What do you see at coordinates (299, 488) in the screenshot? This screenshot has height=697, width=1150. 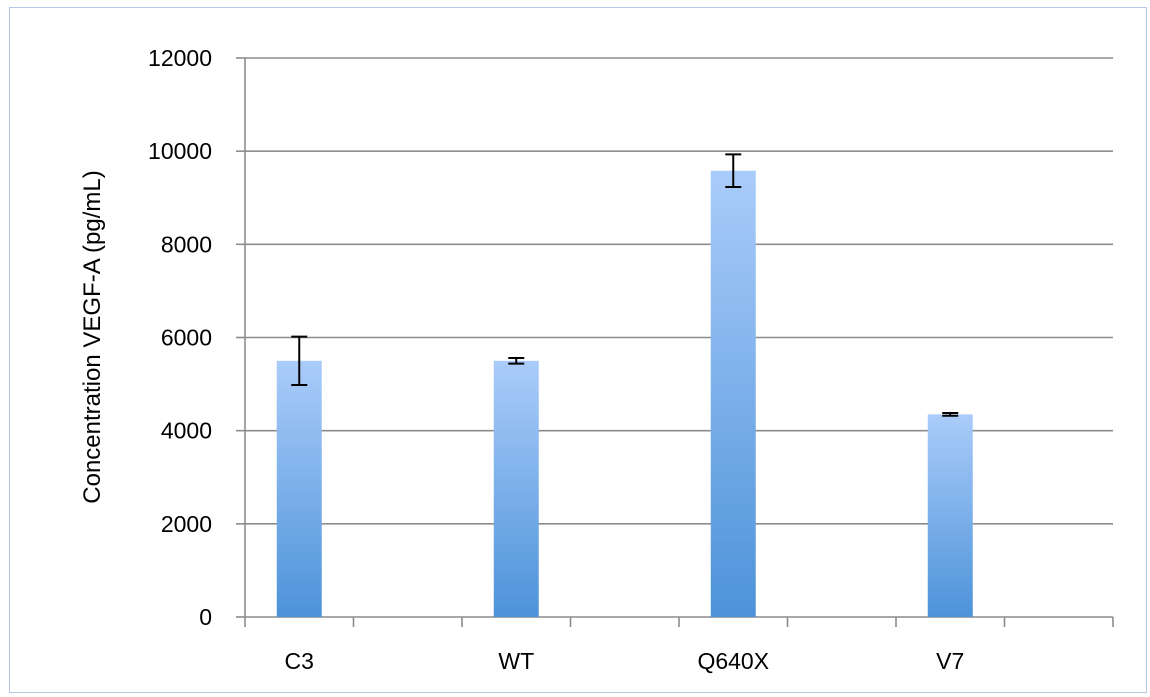 I see `bar-c3` at bounding box center [299, 488].